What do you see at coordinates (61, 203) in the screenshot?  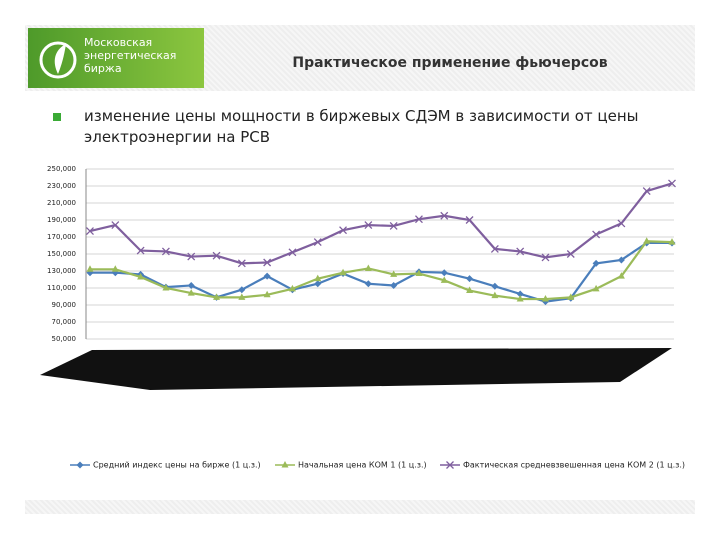 I see `y-tick-label: 210,000` at bounding box center [61, 203].